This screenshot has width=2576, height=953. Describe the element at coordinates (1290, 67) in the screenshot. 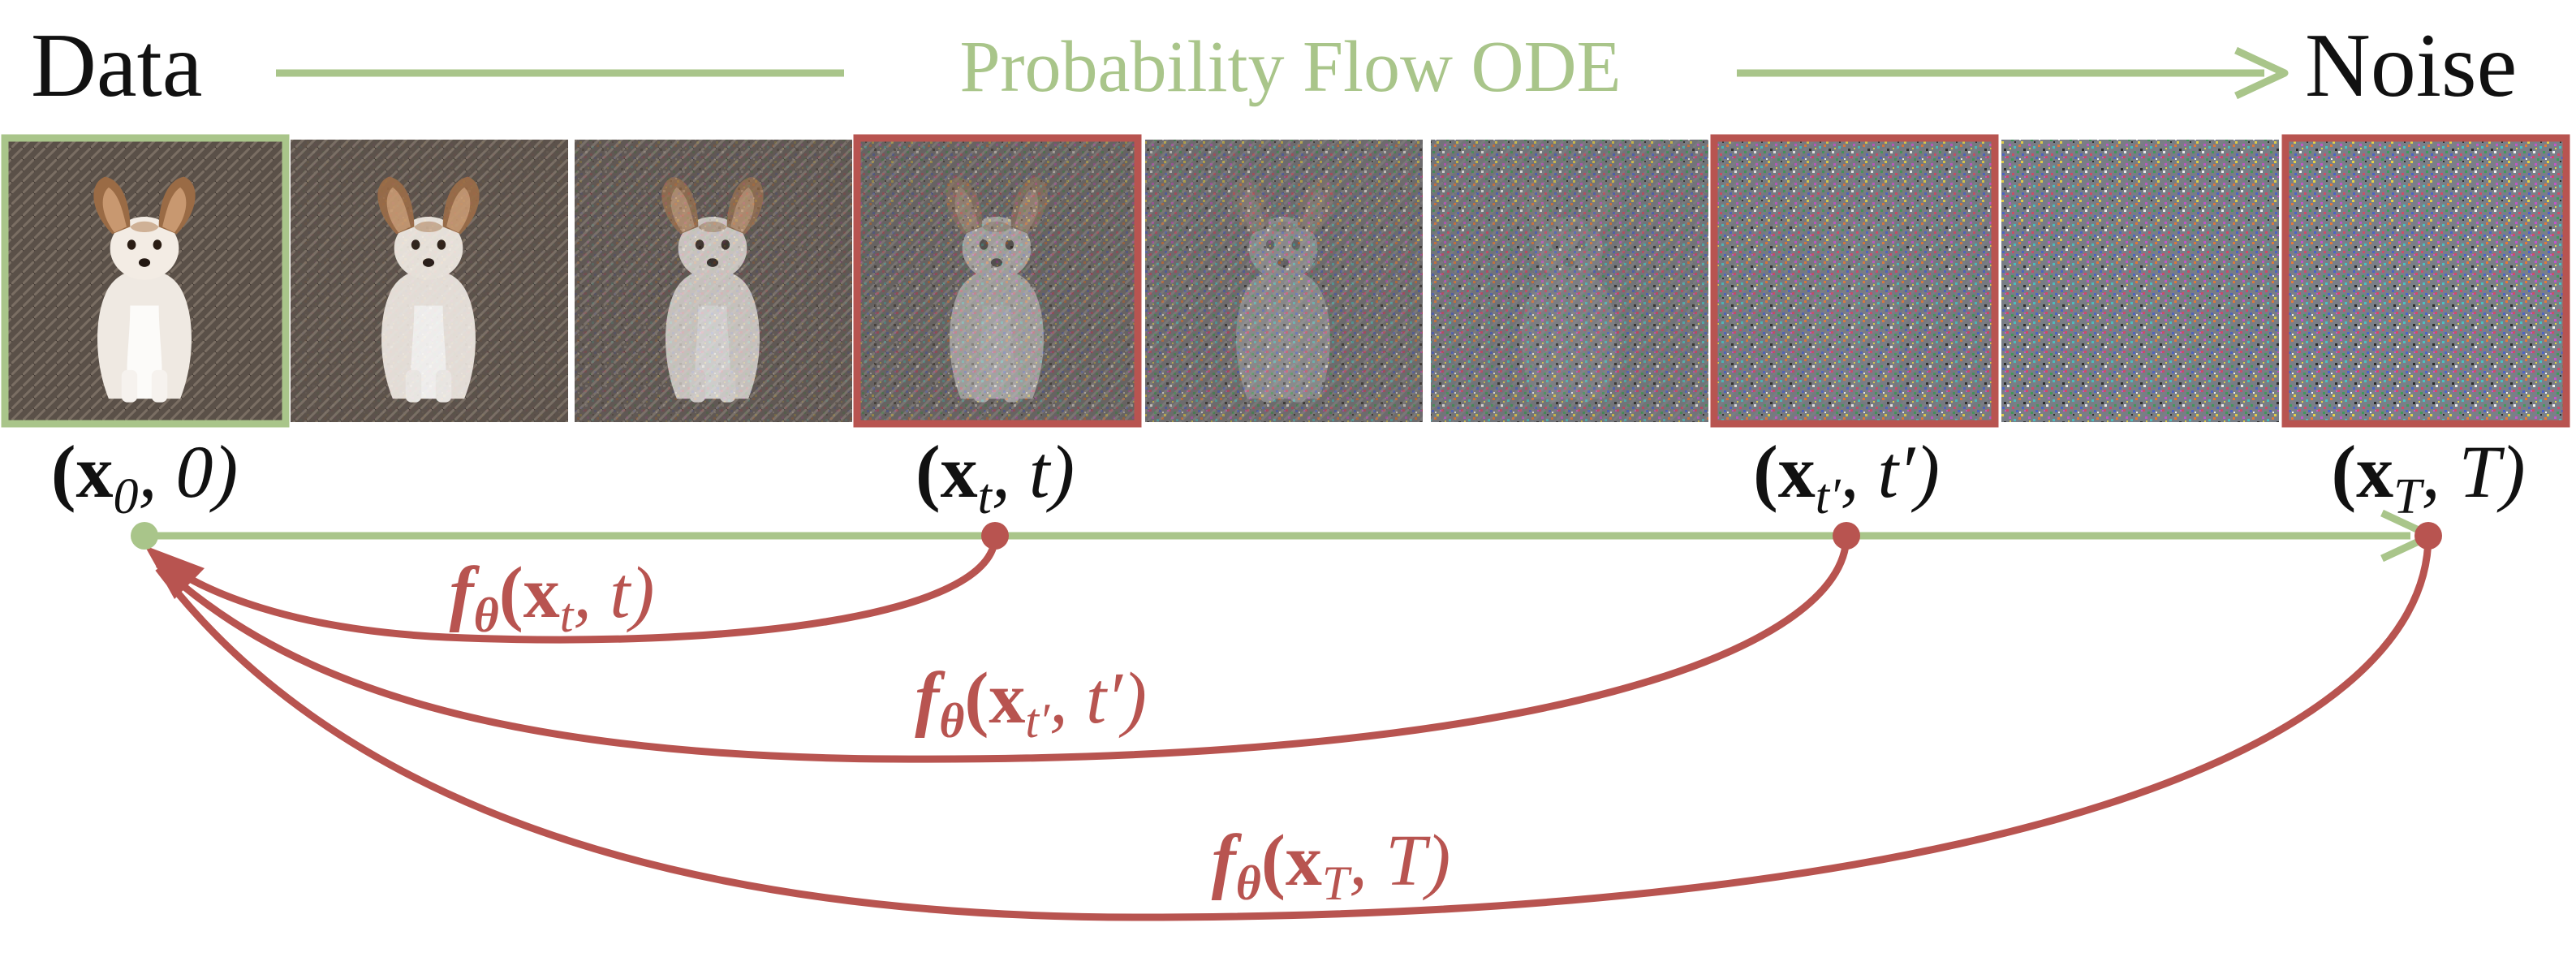

I see `pf-ode-title: Probability Flow ODE` at that location.